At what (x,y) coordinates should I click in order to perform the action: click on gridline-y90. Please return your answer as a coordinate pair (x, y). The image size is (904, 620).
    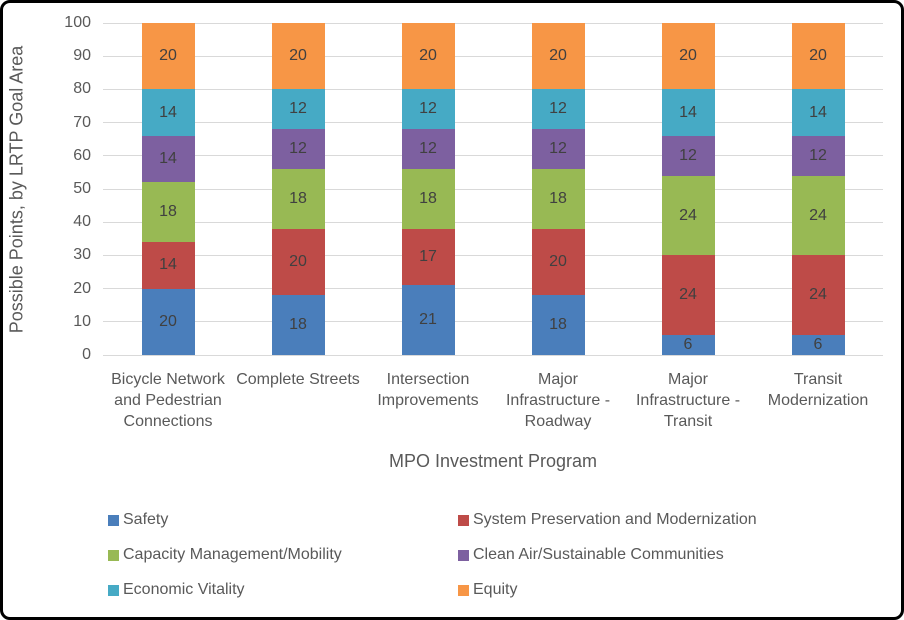
    Looking at the image, I should click on (493, 56).